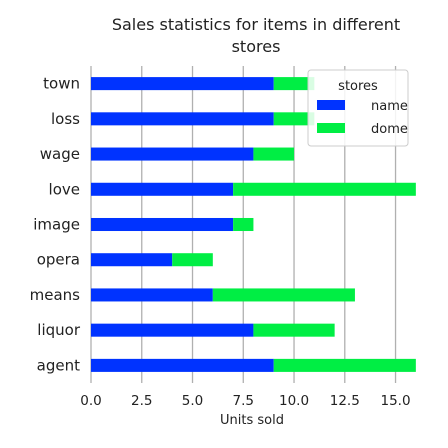 The width and height of the screenshot is (448, 448). I want to click on bar-dome-agent, so click(344, 365).